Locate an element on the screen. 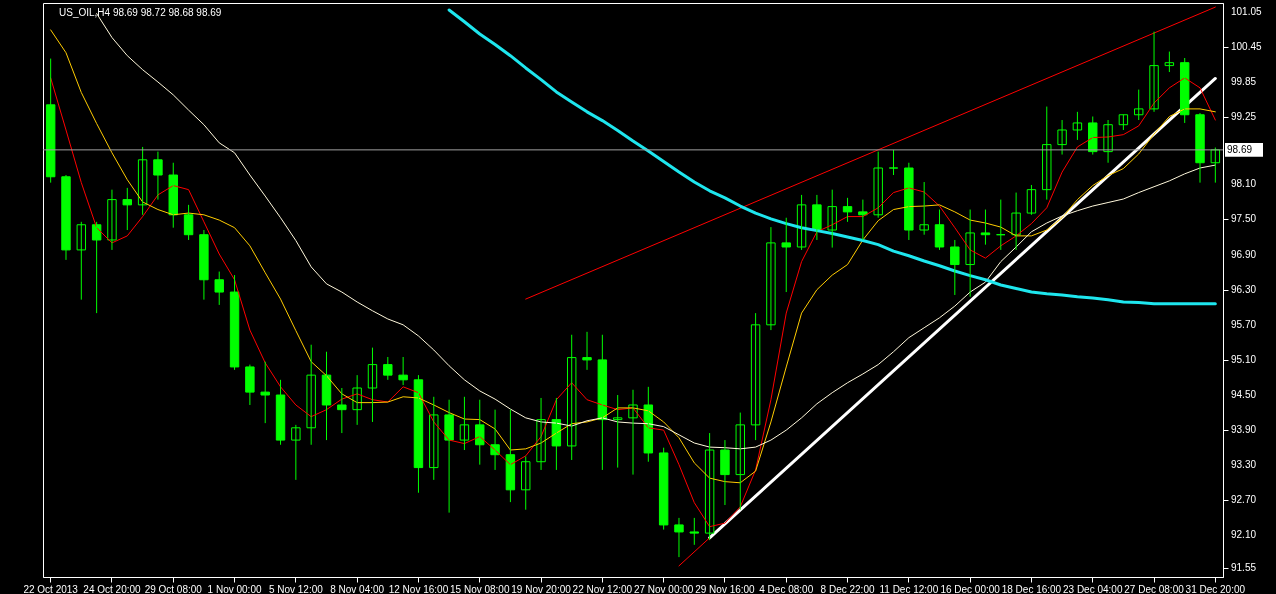  x-tick-label: 15 Nov 08:00 is located at coordinates (480, 588).